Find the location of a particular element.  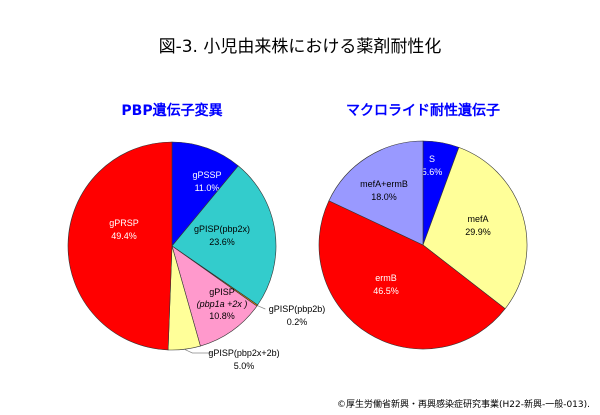

pie-slice-gpisp-pbp2x- is located at coordinates (224, 235).